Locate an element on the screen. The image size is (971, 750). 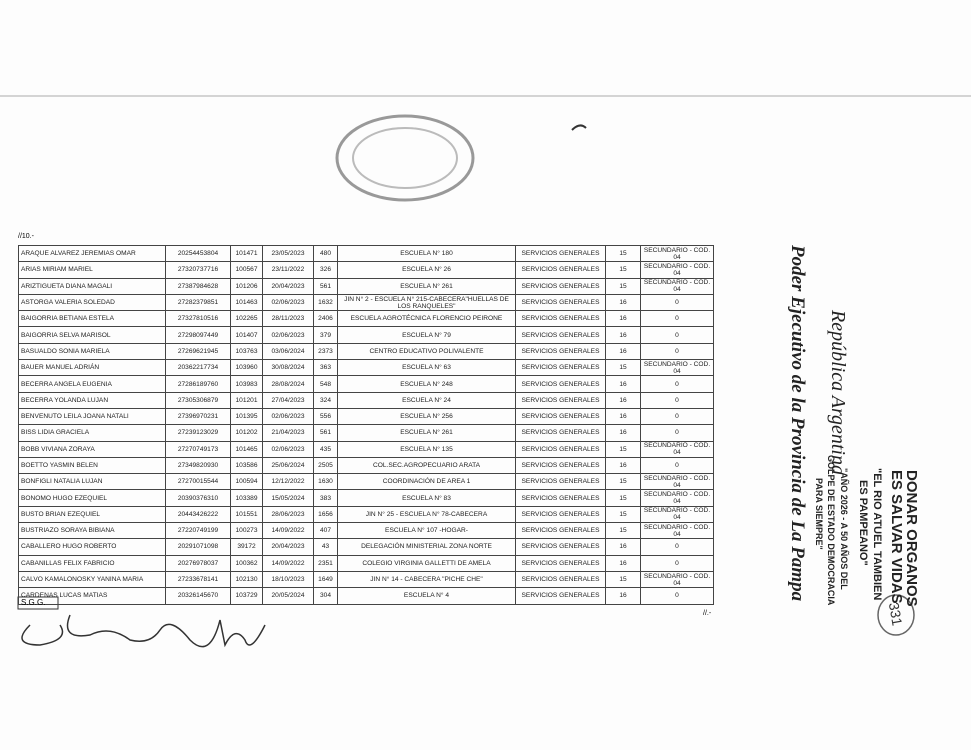
legajo-cell: 101407 is located at coordinates (246, 335).